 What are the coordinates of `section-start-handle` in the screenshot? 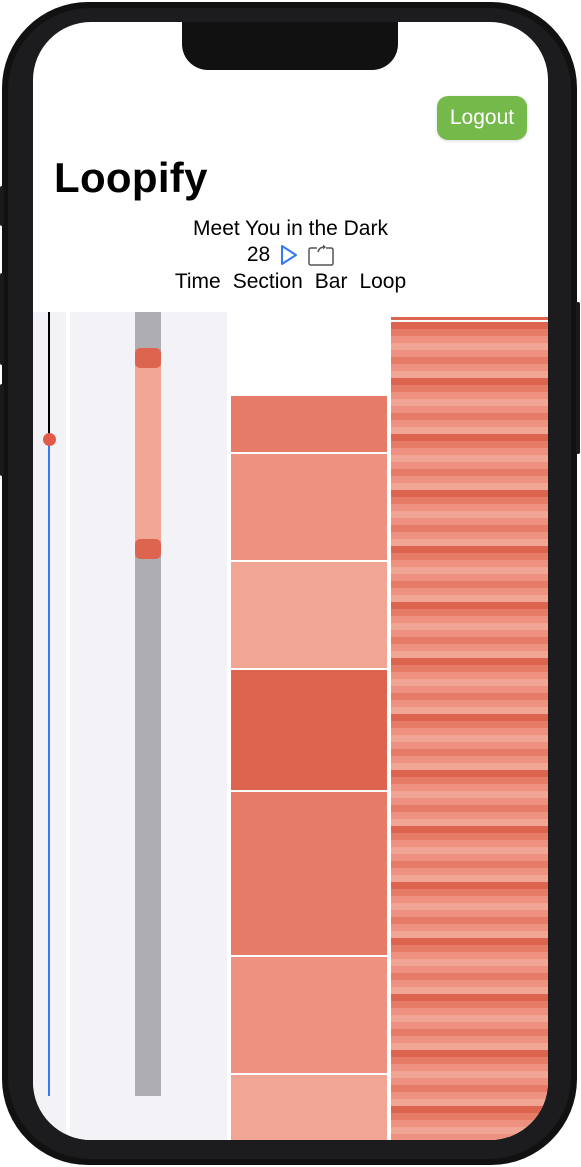 It's located at (148, 358).